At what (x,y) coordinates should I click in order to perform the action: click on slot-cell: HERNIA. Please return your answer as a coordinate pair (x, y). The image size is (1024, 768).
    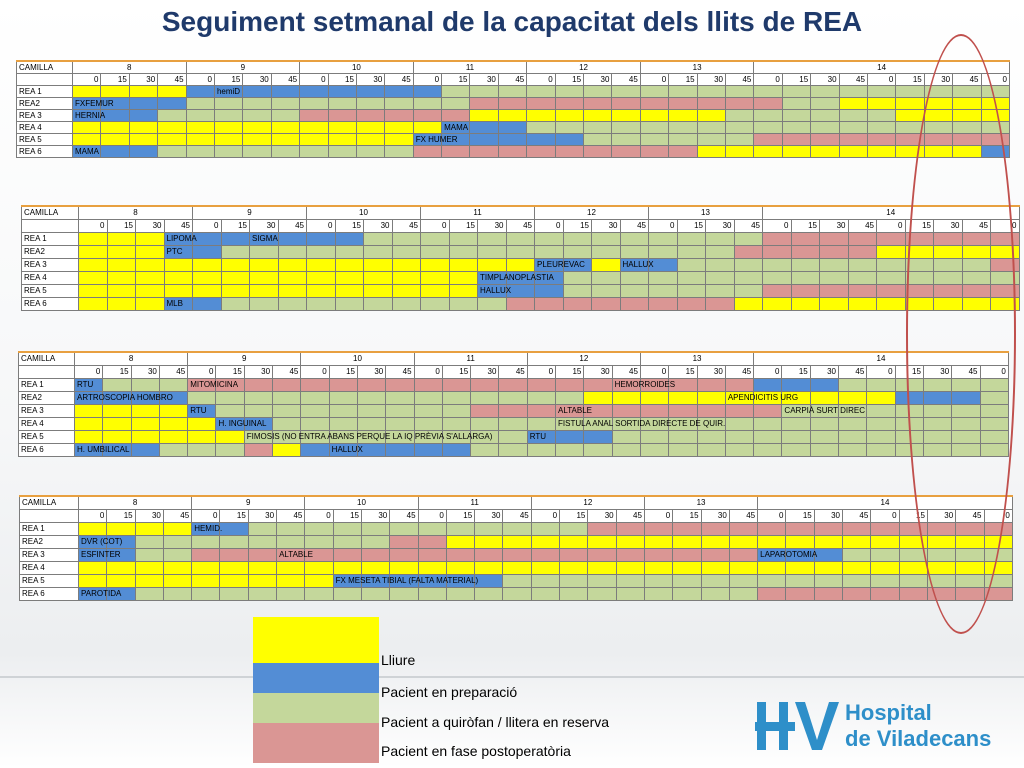
    Looking at the image, I should click on (88, 115).